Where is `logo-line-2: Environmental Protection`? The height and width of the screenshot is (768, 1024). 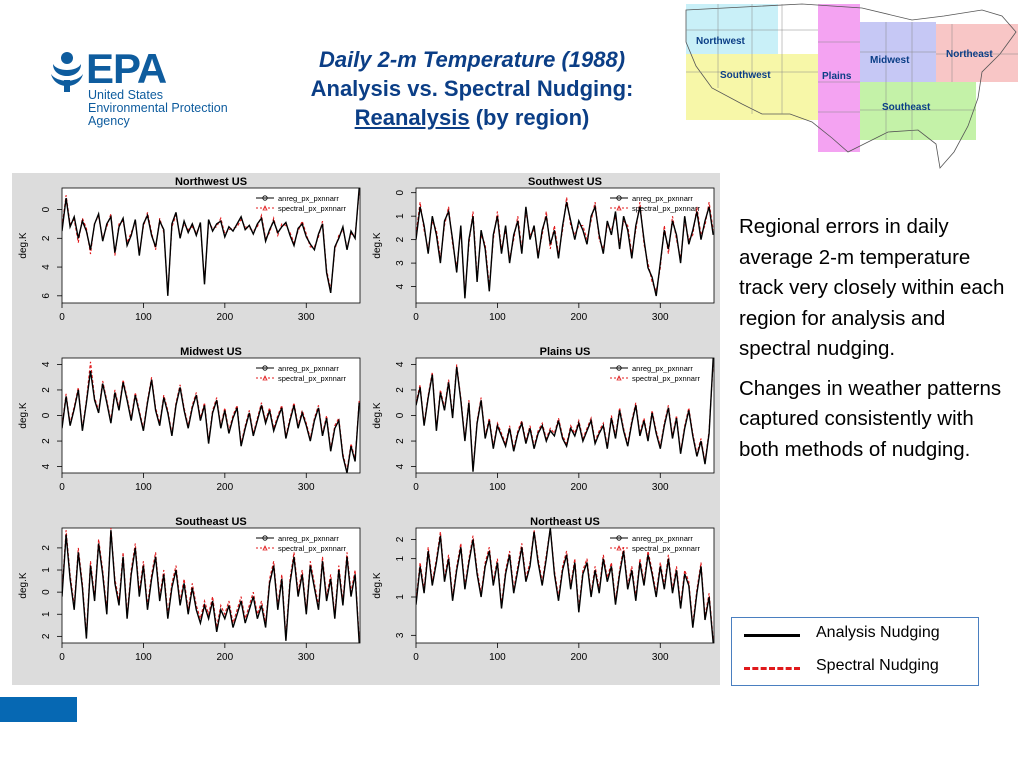 logo-line-2: Environmental Protection is located at coordinates (158, 108).